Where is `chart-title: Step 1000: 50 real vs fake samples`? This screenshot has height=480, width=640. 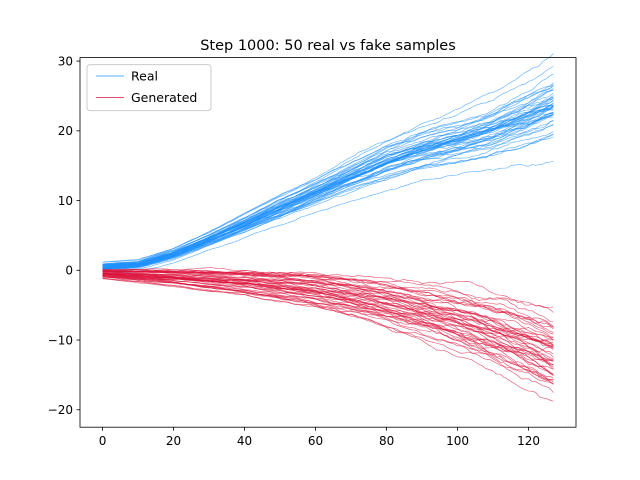 chart-title: Step 1000: 50 real vs fake samples is located at coordinates (328, 46).